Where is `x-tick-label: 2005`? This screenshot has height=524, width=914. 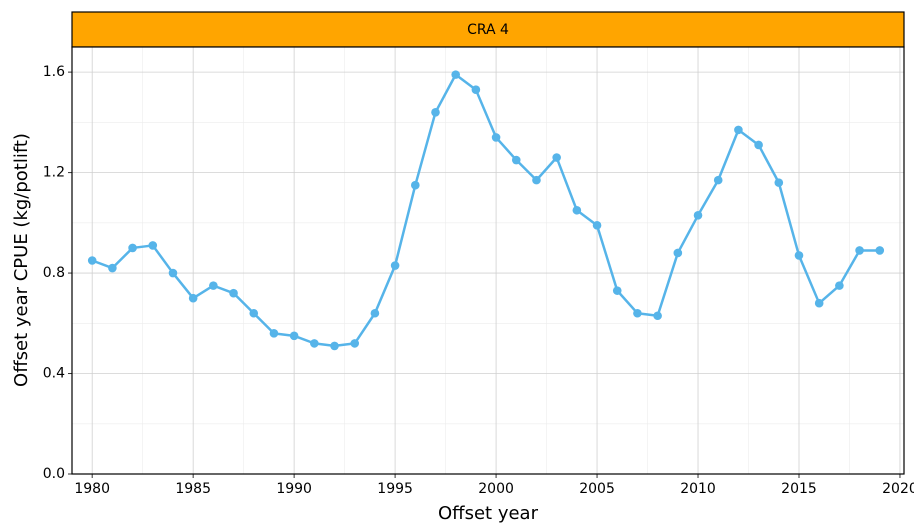 x-tick-label: 2005 is located at coordinates (597, 489).